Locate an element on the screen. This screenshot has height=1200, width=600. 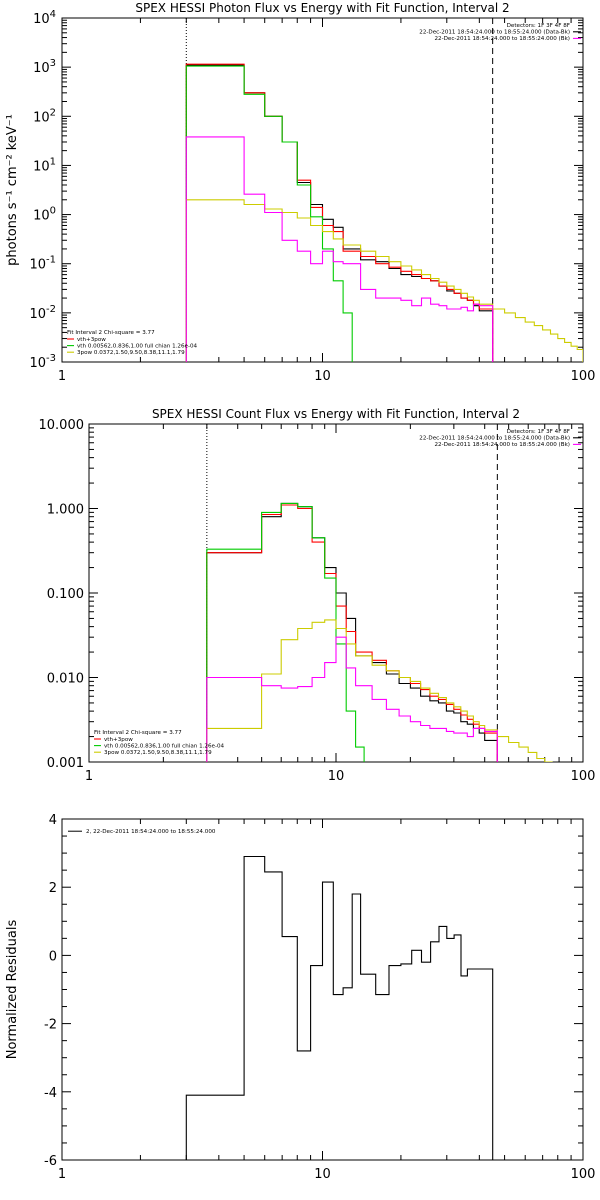
y-tick-exponent: 0 is located at coordinates (53, 211).